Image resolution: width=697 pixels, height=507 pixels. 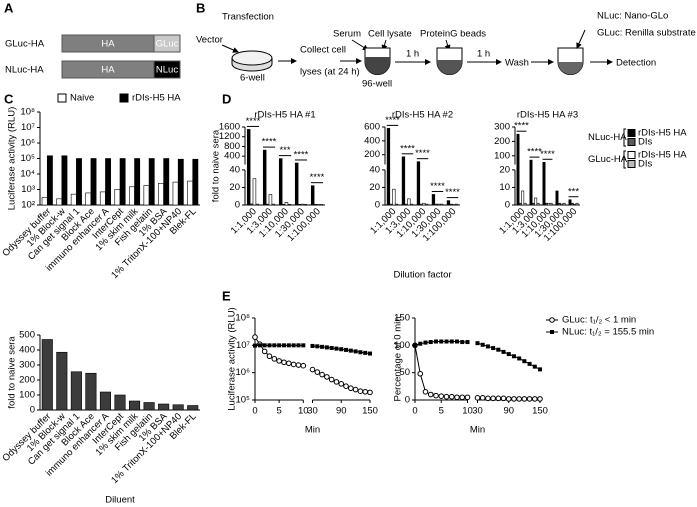 I want to click on y-tick-label: 400, so click(x=372, y=140).